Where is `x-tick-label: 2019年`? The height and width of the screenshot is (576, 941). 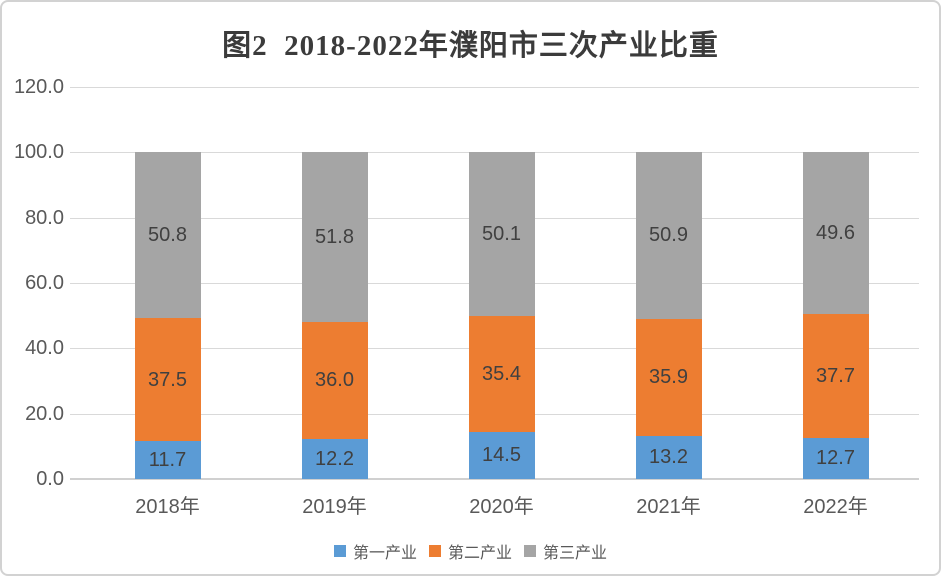
x-tick-label: 2019年 is located at coordinates (334, 507).